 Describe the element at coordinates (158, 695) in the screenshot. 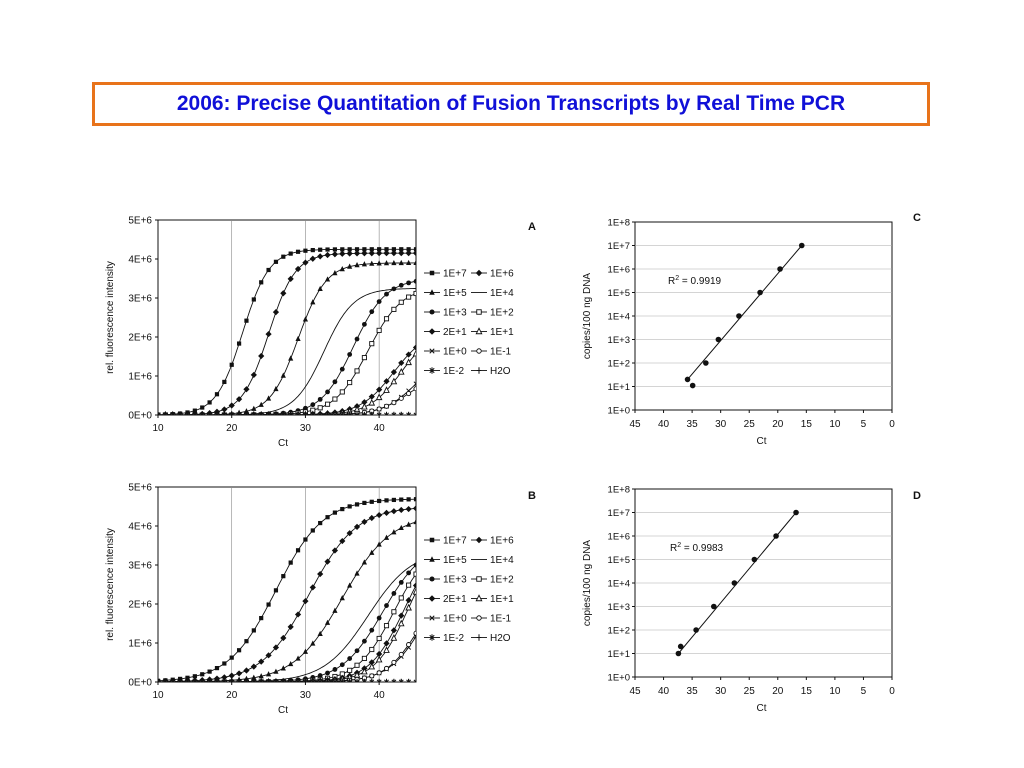

I see `x-tick-label: 10` at that location.